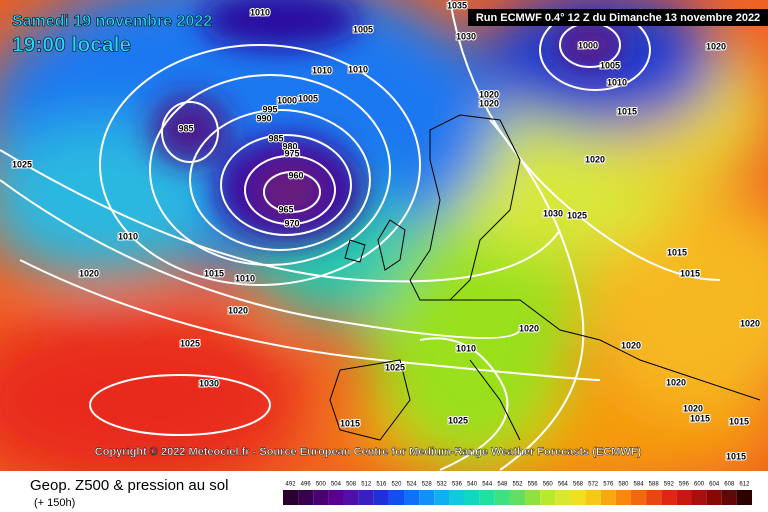 The image size is (768, 512). What do you see at coordinates (684, 485) in the screenshot?
I see `colorbar-tick-label: 596` at bounding box center [684, 485].